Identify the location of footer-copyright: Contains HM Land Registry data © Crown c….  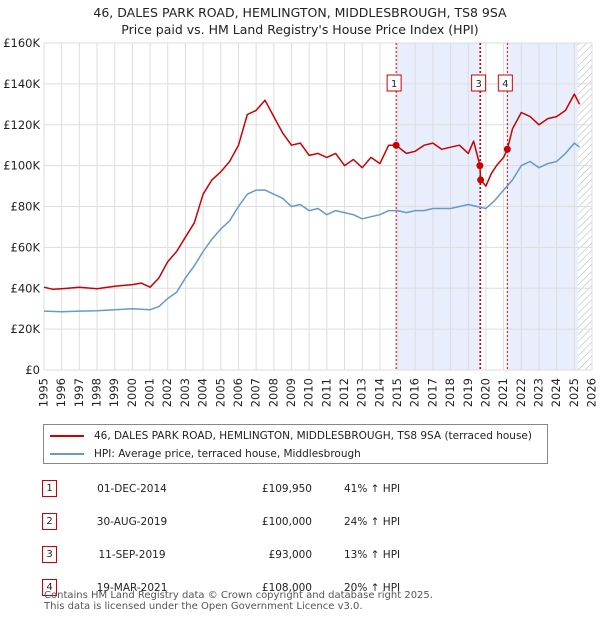
(238, 595).